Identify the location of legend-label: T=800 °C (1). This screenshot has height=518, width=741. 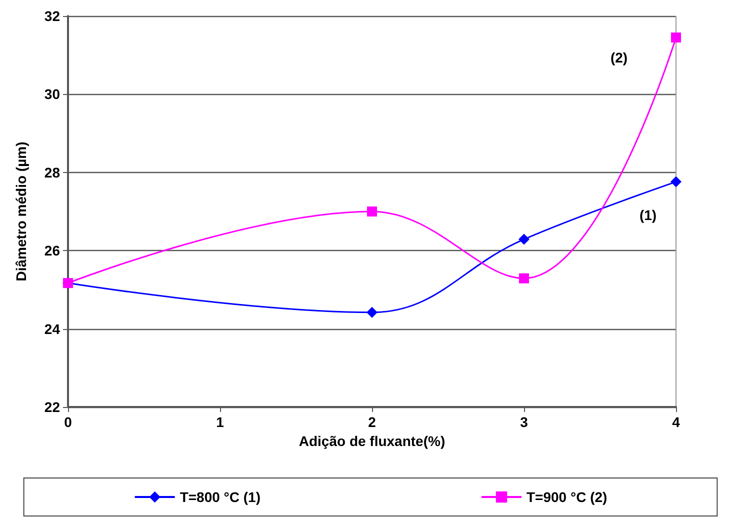
(220, 497).